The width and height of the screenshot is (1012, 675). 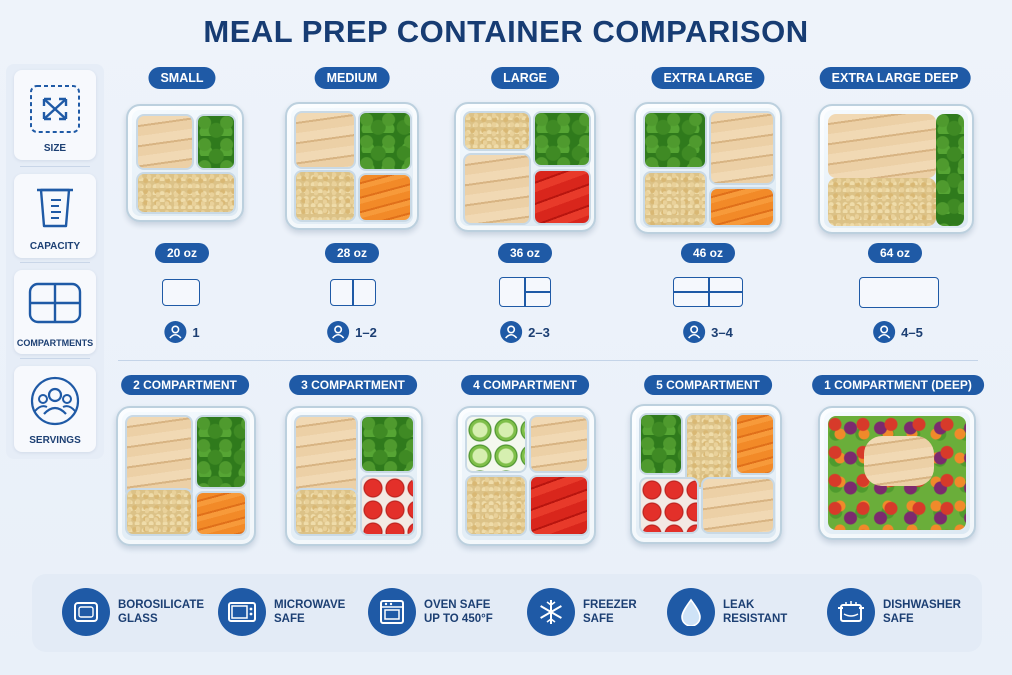 I want to click on sidebar: SIZE CAPACITY COMPARTMENTS SERVINGS, so click(x=55, y=261).